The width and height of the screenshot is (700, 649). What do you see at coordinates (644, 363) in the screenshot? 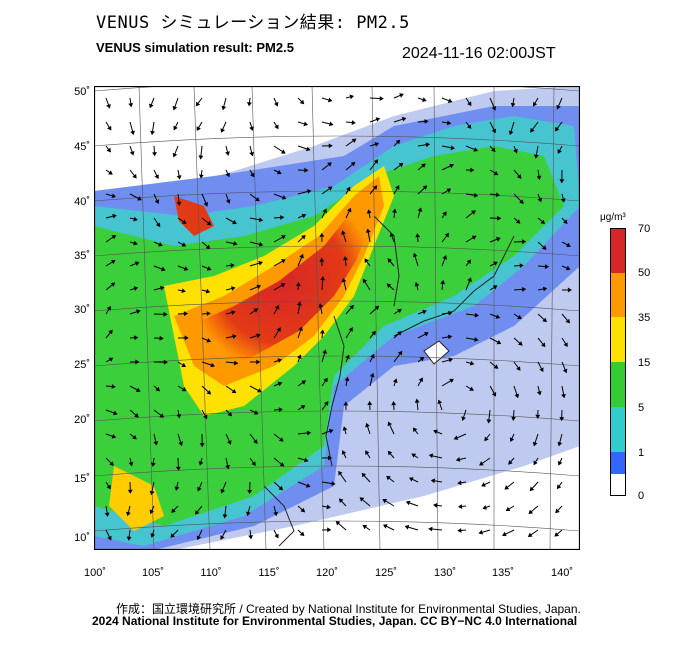
I see `legend-tick-15: 15` at bounding box center [644, 363].